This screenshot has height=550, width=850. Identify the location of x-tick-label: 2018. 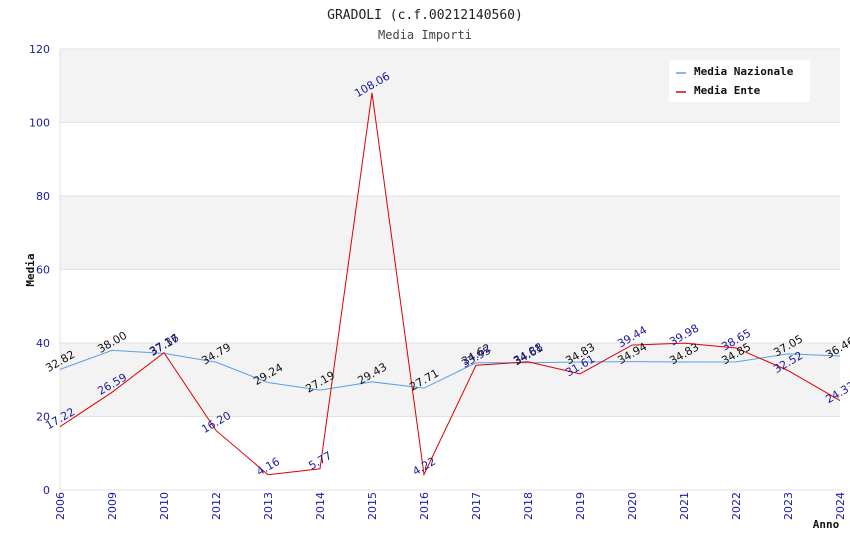
(528, 506).